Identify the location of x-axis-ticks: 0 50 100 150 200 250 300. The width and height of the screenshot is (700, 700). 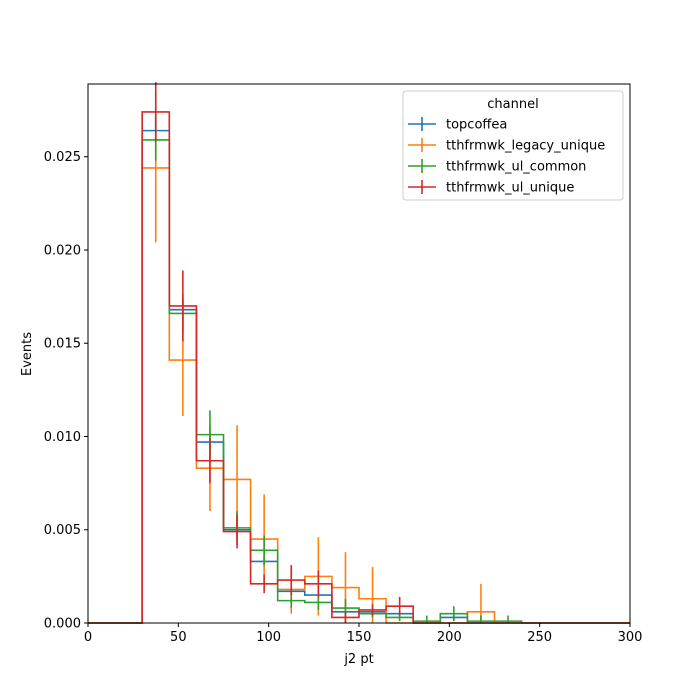
(363, 634).